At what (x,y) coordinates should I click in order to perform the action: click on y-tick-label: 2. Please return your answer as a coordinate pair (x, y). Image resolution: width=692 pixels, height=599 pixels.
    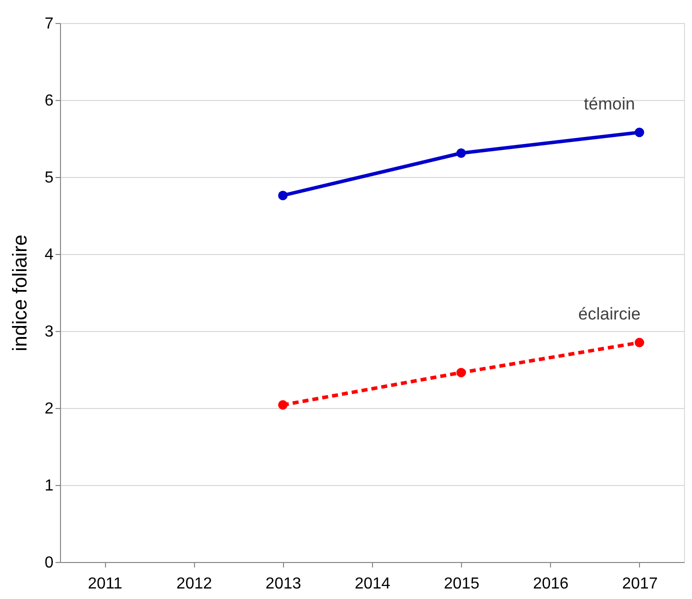
    Looking at the image, I should click on (49, 409).